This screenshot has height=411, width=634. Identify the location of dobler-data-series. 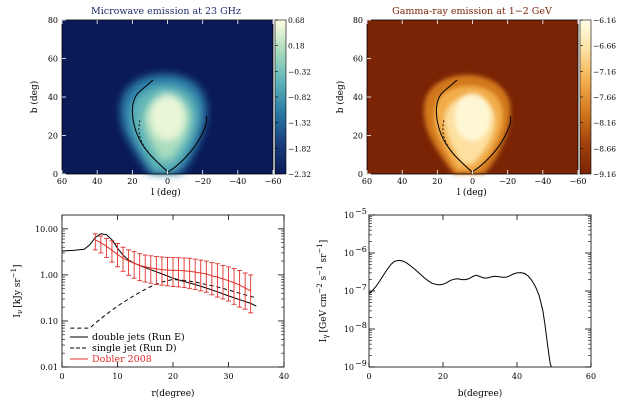
(173, 273).